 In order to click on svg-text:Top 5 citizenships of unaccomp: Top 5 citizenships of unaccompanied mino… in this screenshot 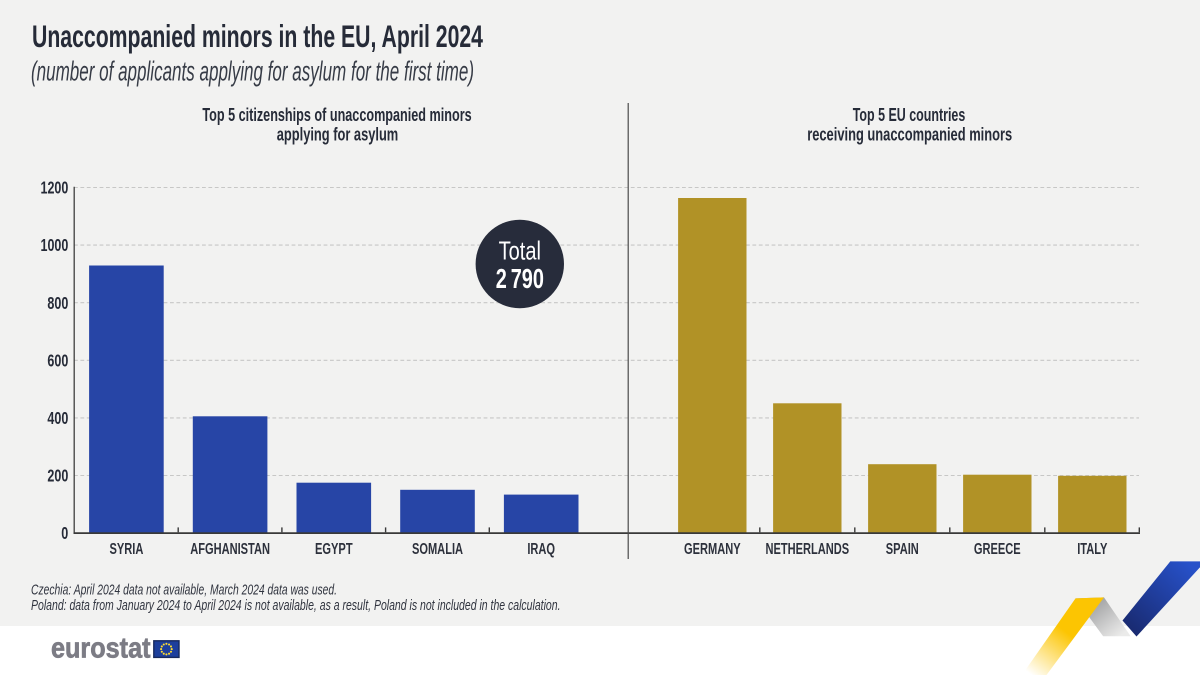, I will do `click(336, 114)`.